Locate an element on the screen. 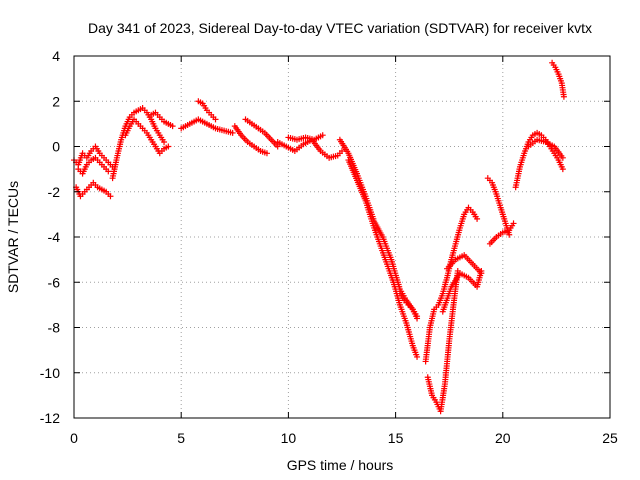  series-track-c is located at coordinates (93, 165).